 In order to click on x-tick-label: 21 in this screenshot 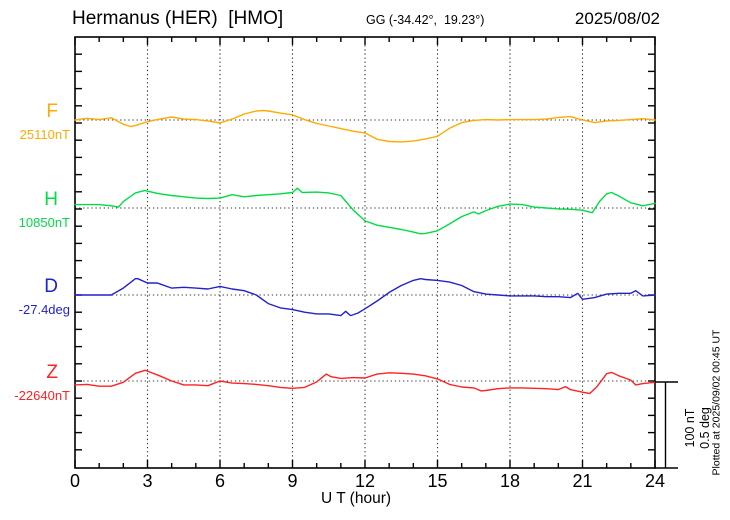, I will do `click(582, 481)`.